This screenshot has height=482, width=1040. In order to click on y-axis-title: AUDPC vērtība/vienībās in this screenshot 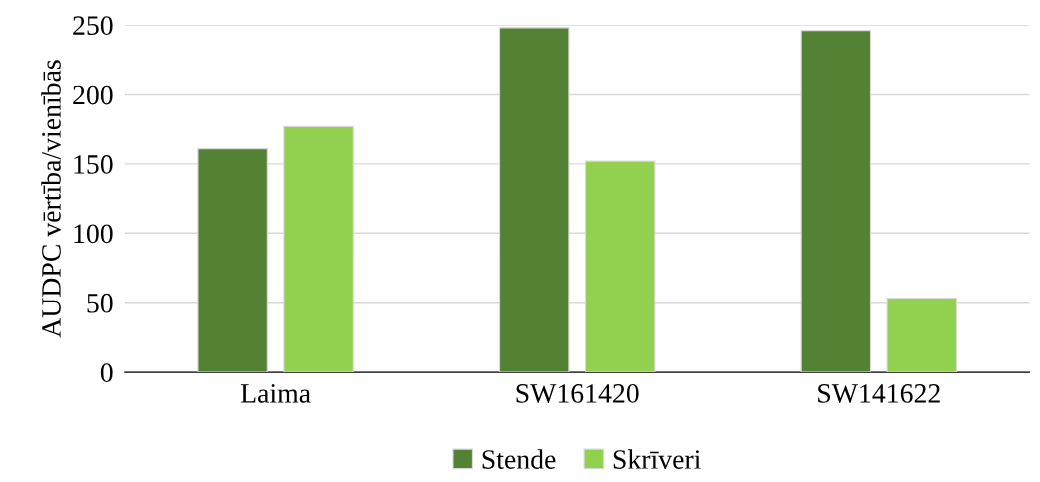, I will do `click(51, 199)`.